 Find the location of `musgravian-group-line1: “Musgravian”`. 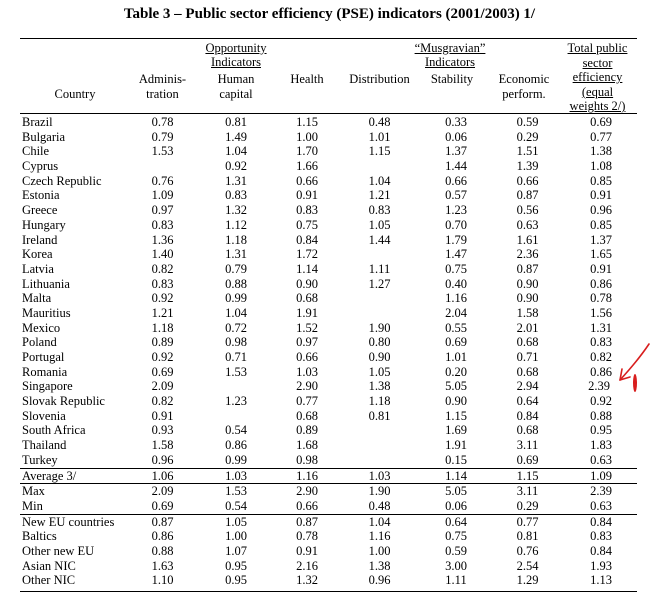

musgravian-group-line1: “Musgravian” is located at coordinates (450, 48).